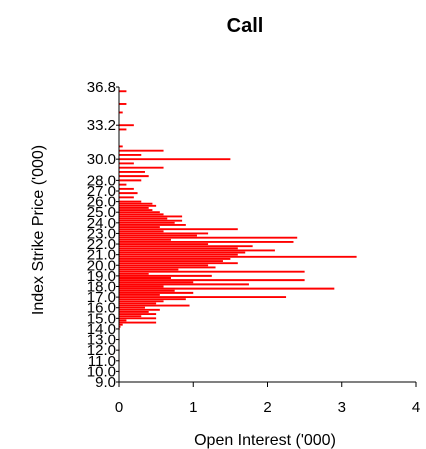 Image resolution: width=426 pixels, height=449 pixels. Describe the element at coordinates (101, 329) in the screenshot. I see `y-tick-label: 14.0` at that location.